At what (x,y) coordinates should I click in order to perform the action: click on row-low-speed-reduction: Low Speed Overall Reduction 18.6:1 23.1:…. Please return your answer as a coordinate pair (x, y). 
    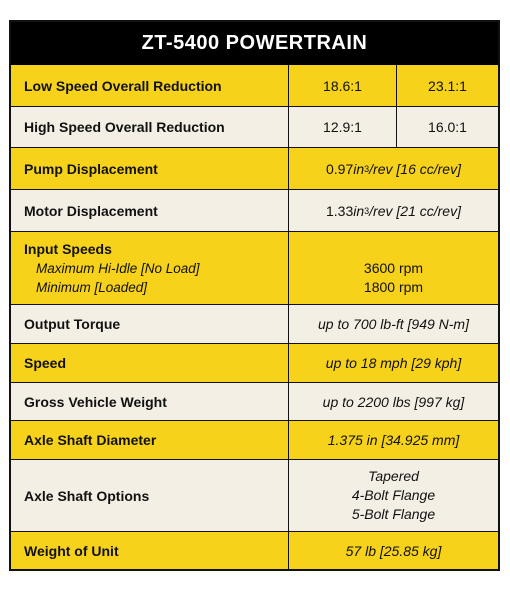
    Looking at the image, I should click on (254, 85).